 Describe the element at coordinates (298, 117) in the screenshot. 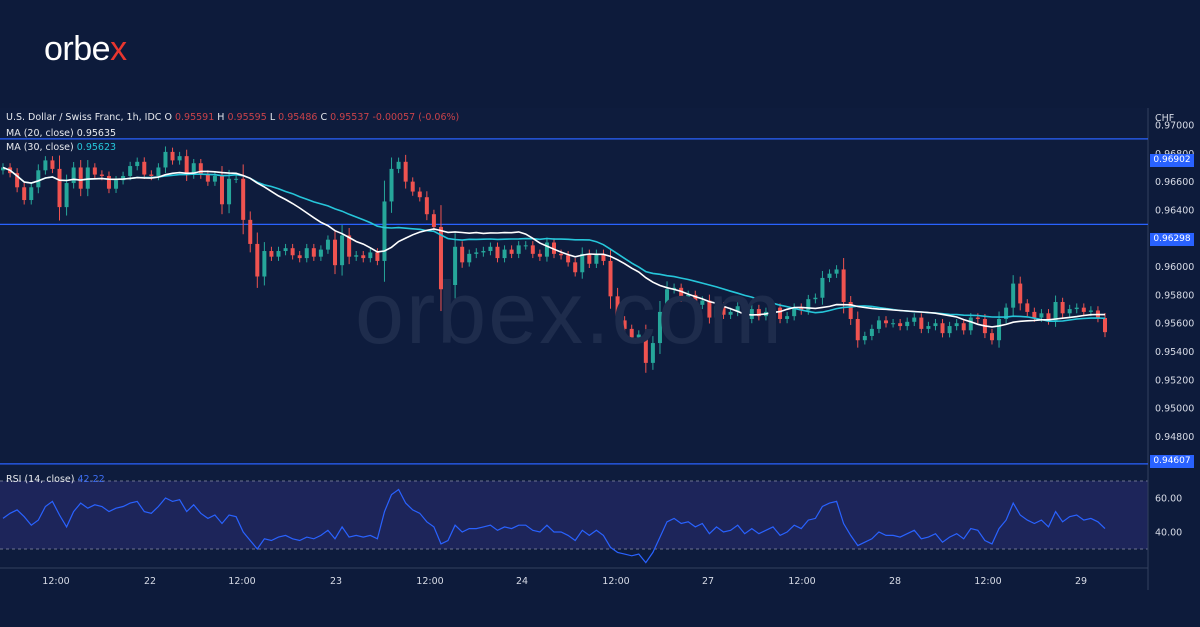

I see `low-value: 0.95486` at that location.